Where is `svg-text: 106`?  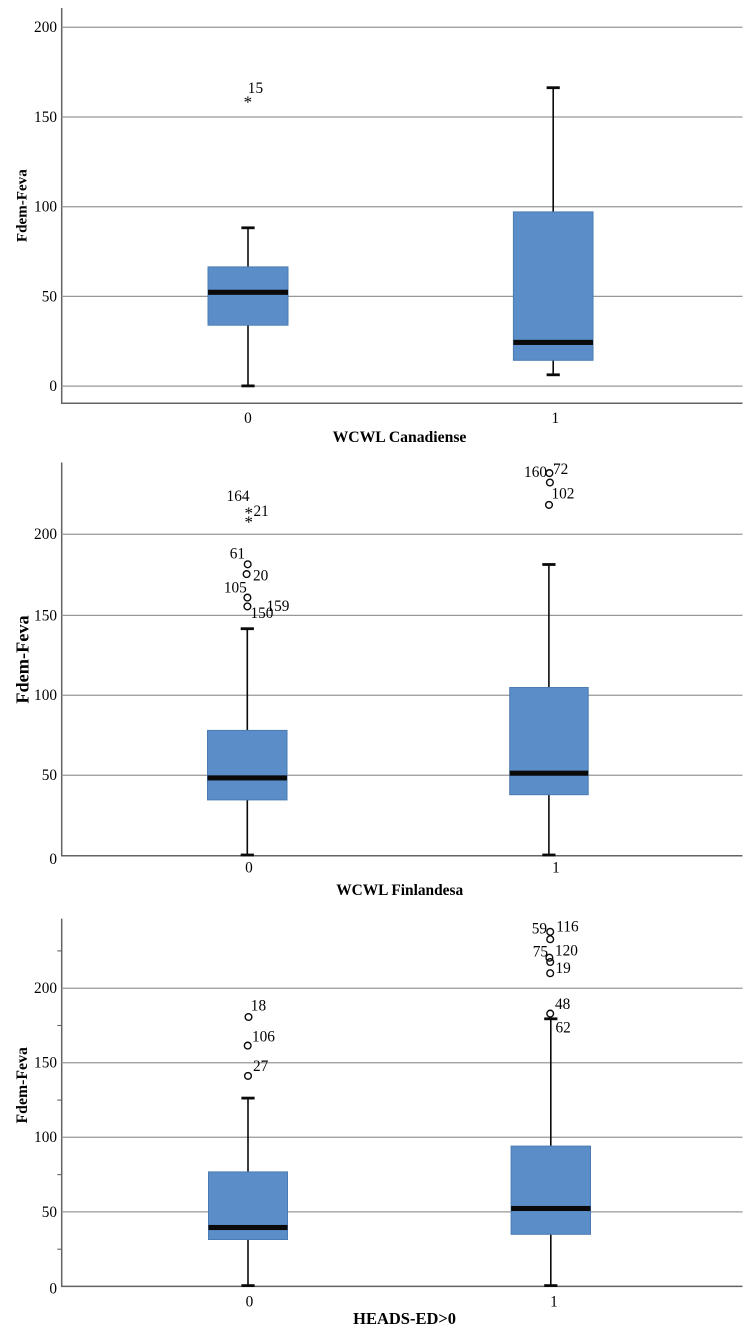
svg-text: 106 is located at coordinates (263, 1037).